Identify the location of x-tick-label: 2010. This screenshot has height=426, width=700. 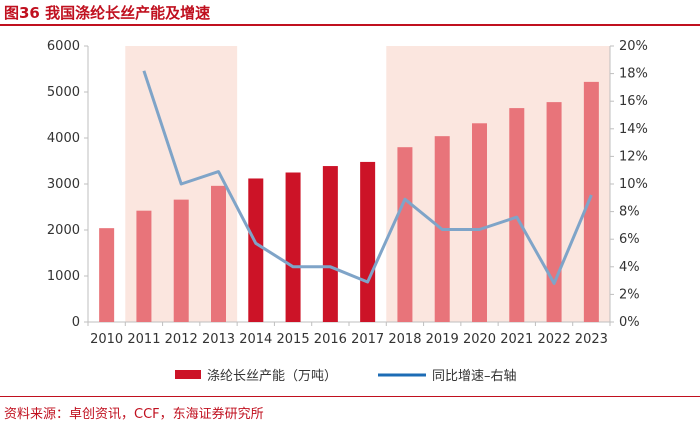
(106, 339).